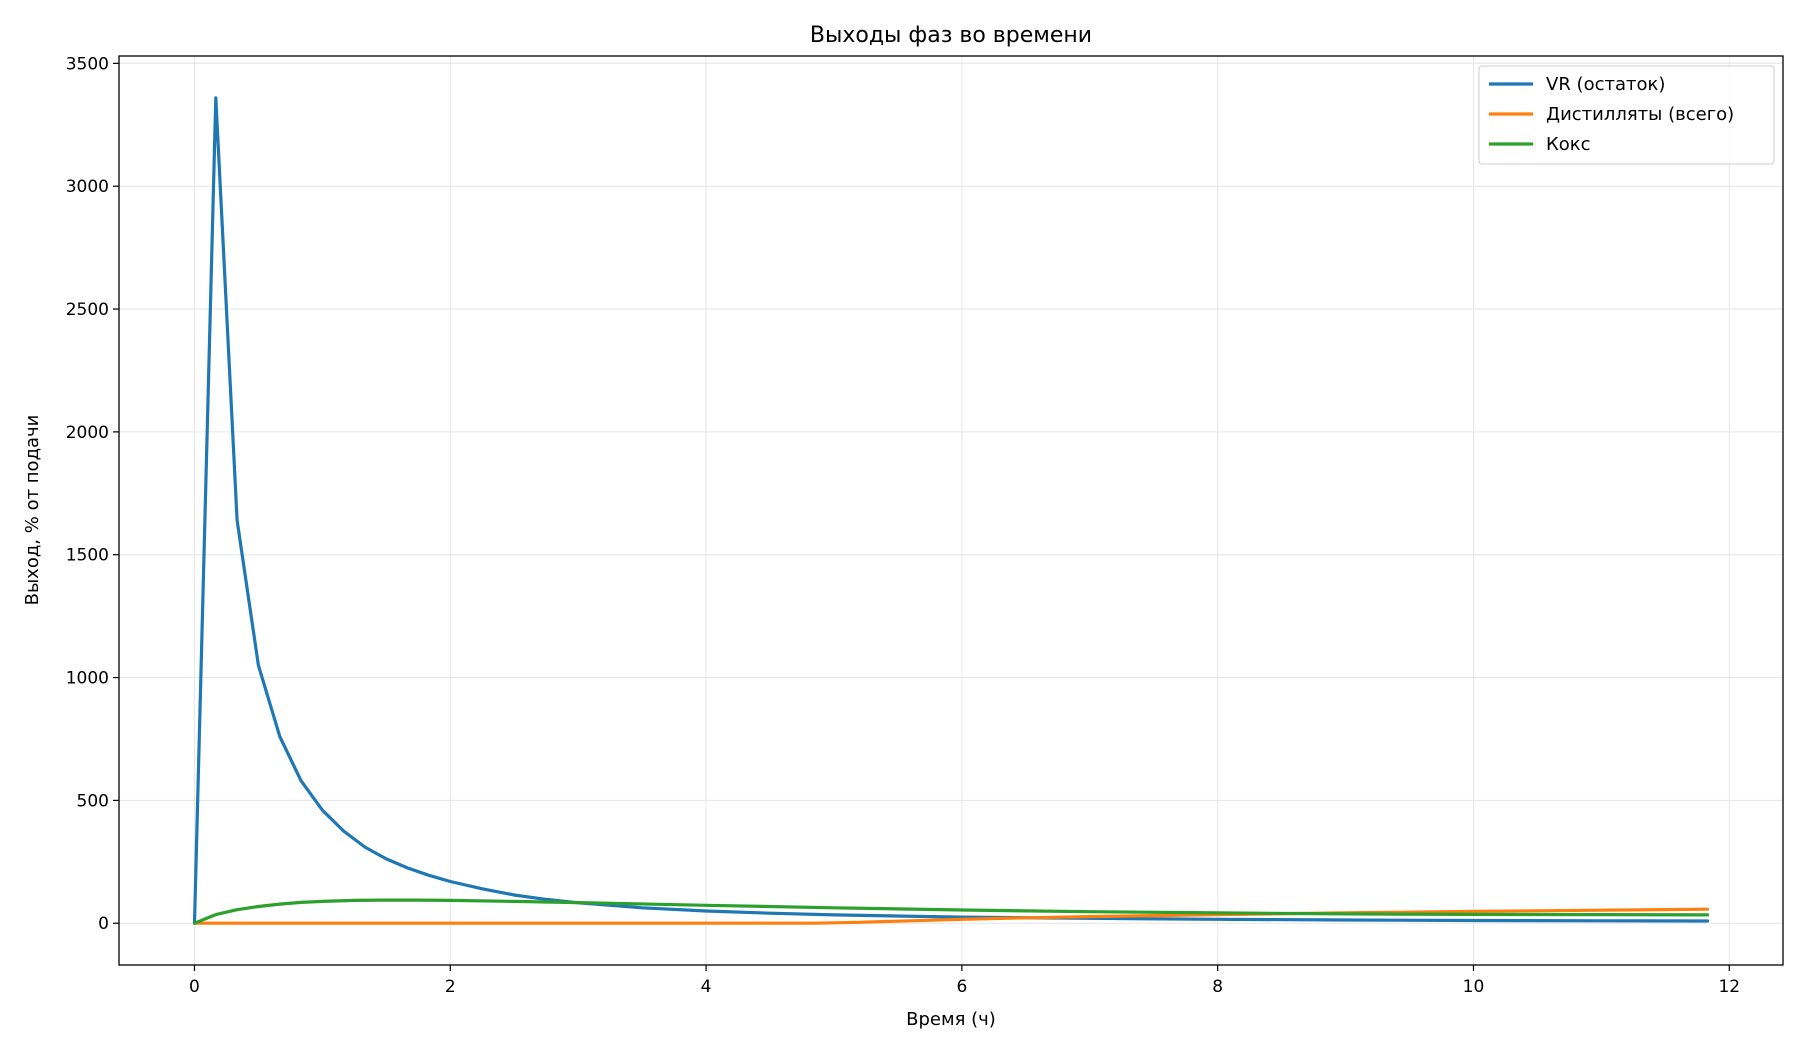 The image size is (1800, 1050). What do you see at coordinates (87, 310) in the screenshot?
I see `y-tick-label: 2500` at bounding box center [87, 310].